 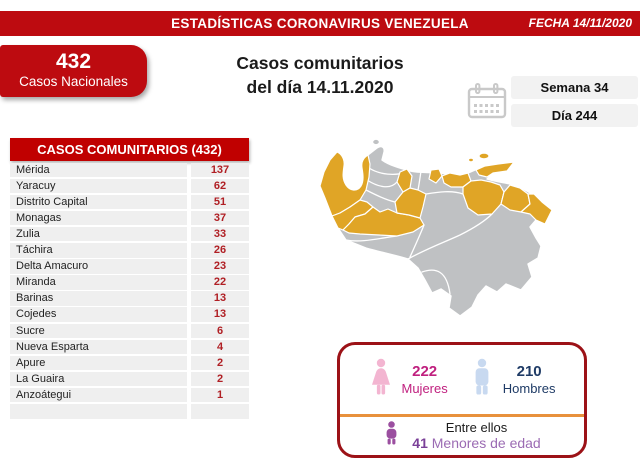 I want to click on day-badge: Día 244, so click(x=574, y=115).